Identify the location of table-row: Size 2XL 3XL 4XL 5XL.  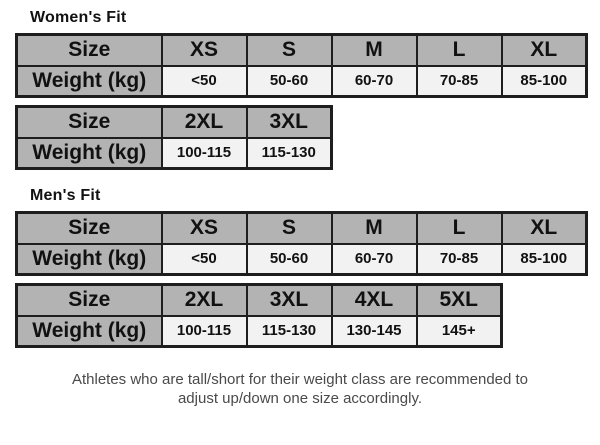
(259, 300).